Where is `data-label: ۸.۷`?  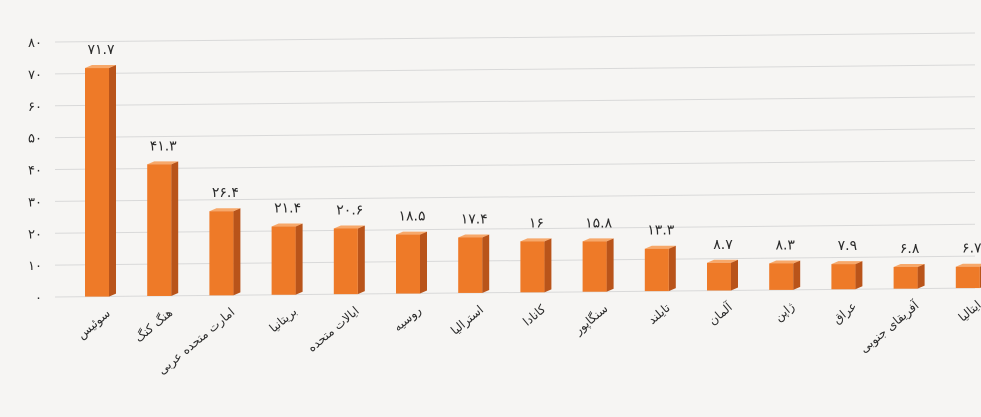
data-label: ۸.۷ is located at coordinates (723, 245).